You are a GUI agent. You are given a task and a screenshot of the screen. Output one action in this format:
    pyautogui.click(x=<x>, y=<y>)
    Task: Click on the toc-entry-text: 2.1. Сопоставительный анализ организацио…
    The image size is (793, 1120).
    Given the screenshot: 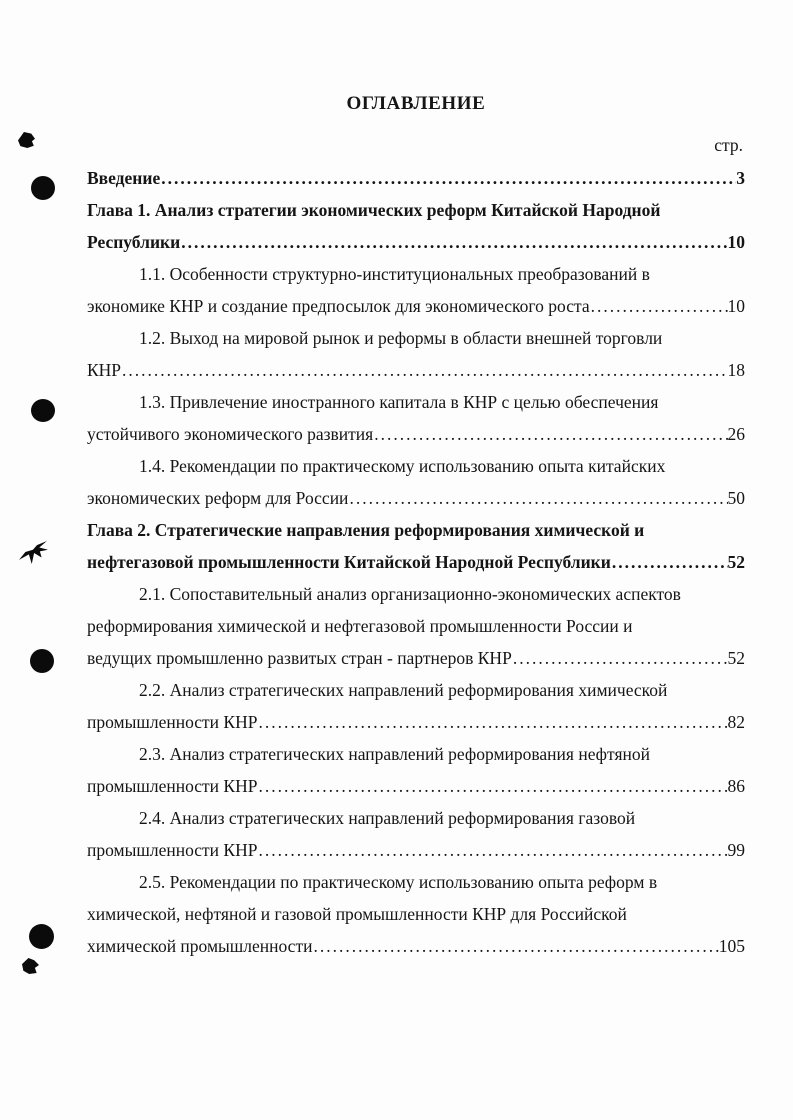 What is the action you would take?
    pyautogui.click(x=410, y=594)
    